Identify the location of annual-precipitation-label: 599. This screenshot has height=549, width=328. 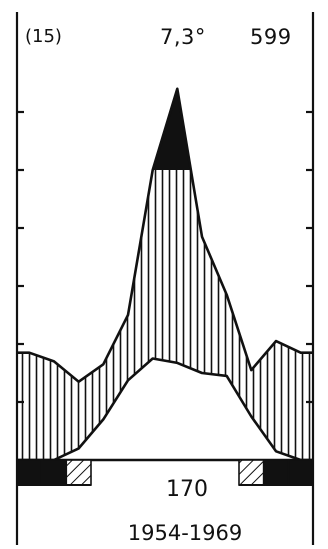
(271, 37).